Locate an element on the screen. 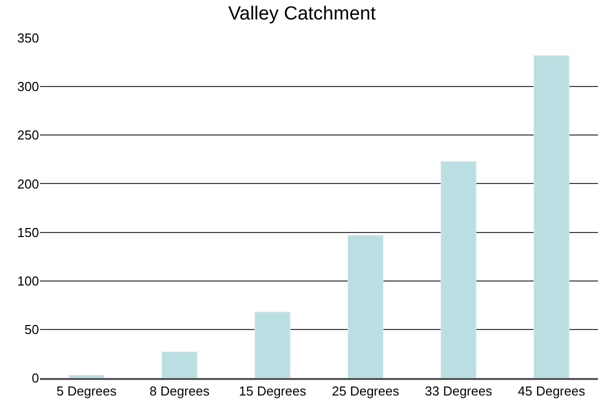 This screenshot has width=604, height=404. x-tick-label: 5 Degrees is located at coordinates (86, 390).